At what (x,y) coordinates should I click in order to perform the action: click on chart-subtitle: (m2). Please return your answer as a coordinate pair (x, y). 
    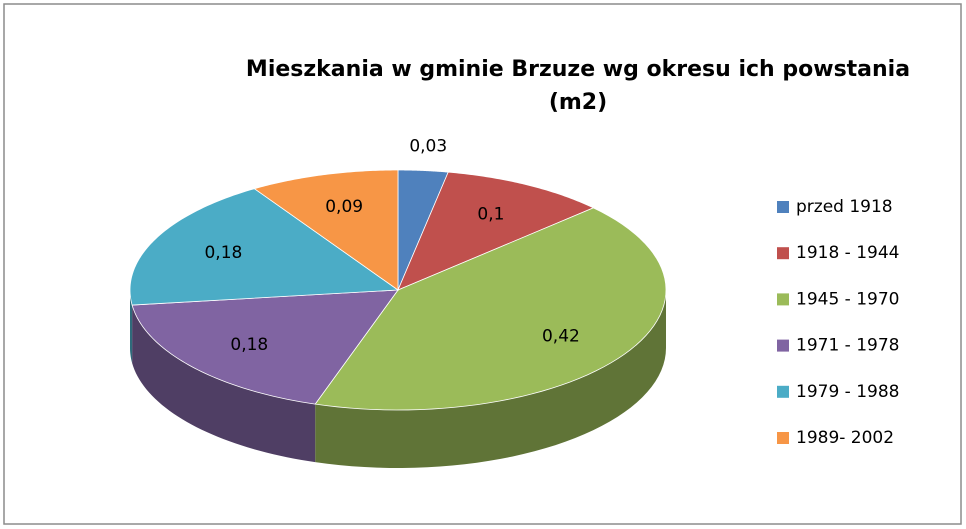
    Looking at the image, I should click on (578, 102).